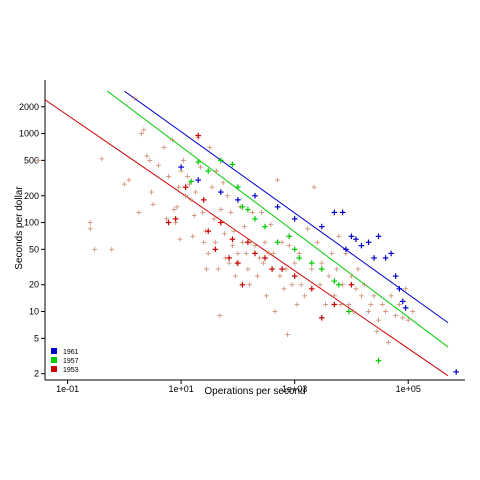 This screenshot has width=480, height=480. I want to click on y-tick-label: 2000, so click(29, 107).